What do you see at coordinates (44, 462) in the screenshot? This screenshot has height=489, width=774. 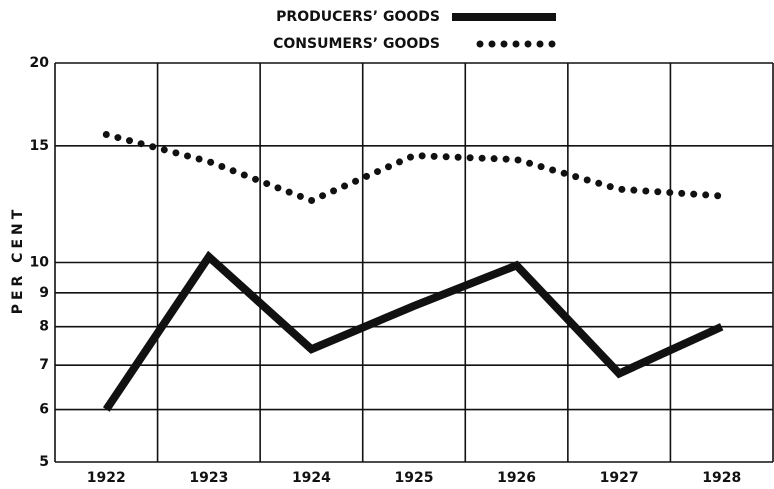 I see `y-tick-label: 5` at bounding box center [44, 462].